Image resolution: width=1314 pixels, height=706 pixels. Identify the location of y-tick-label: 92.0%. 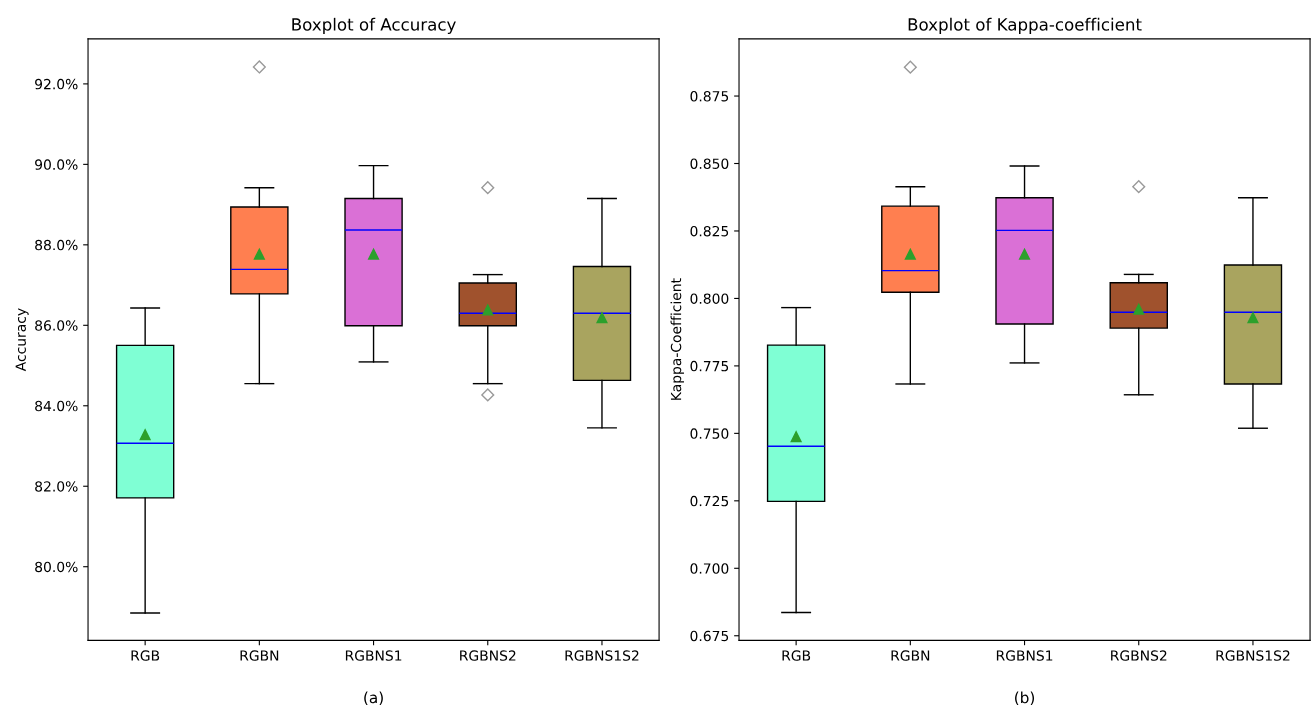
(56, 84).